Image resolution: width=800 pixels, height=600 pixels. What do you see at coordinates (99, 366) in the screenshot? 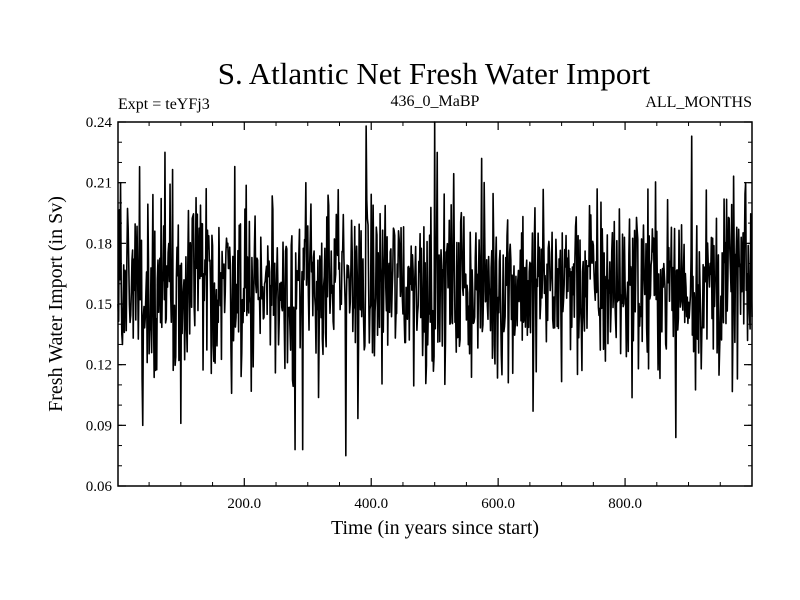
I see `y-tick-label: 0.12` at bounding box center [99, 366].